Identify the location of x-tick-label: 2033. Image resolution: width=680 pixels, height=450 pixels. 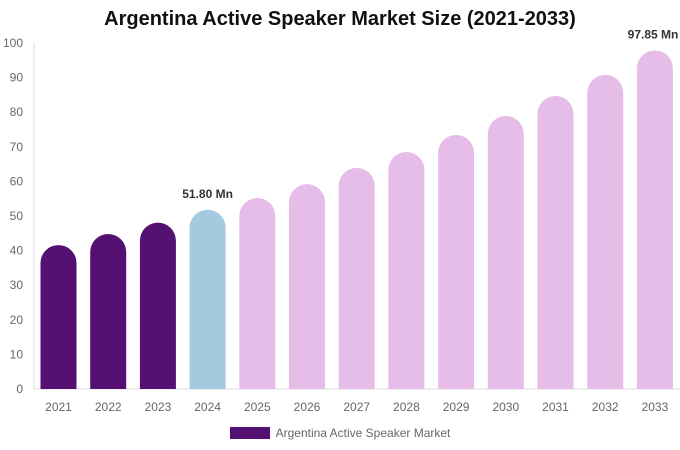
(655, 407).